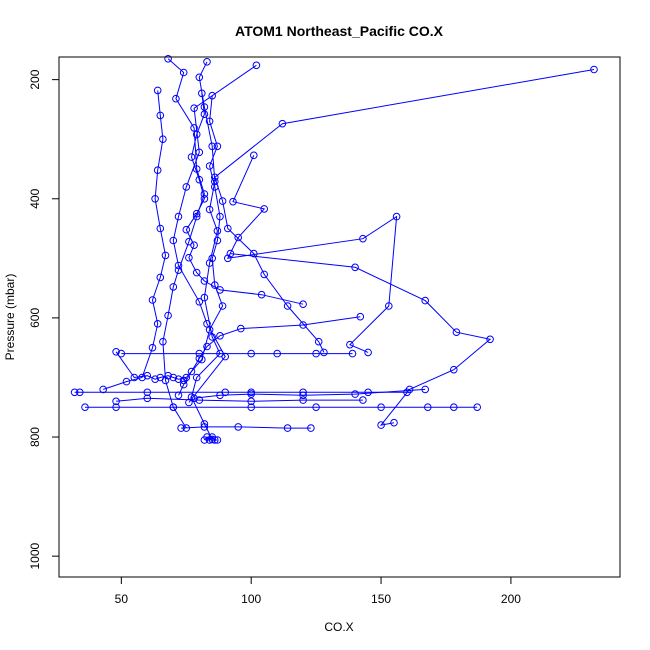 Image resolution: width=650 pixels, height=650 pixels. What do you see at coordinates (251, 599) in the screenshot?
I see `x-tick-label: 100` at bounding box center [251, 599].